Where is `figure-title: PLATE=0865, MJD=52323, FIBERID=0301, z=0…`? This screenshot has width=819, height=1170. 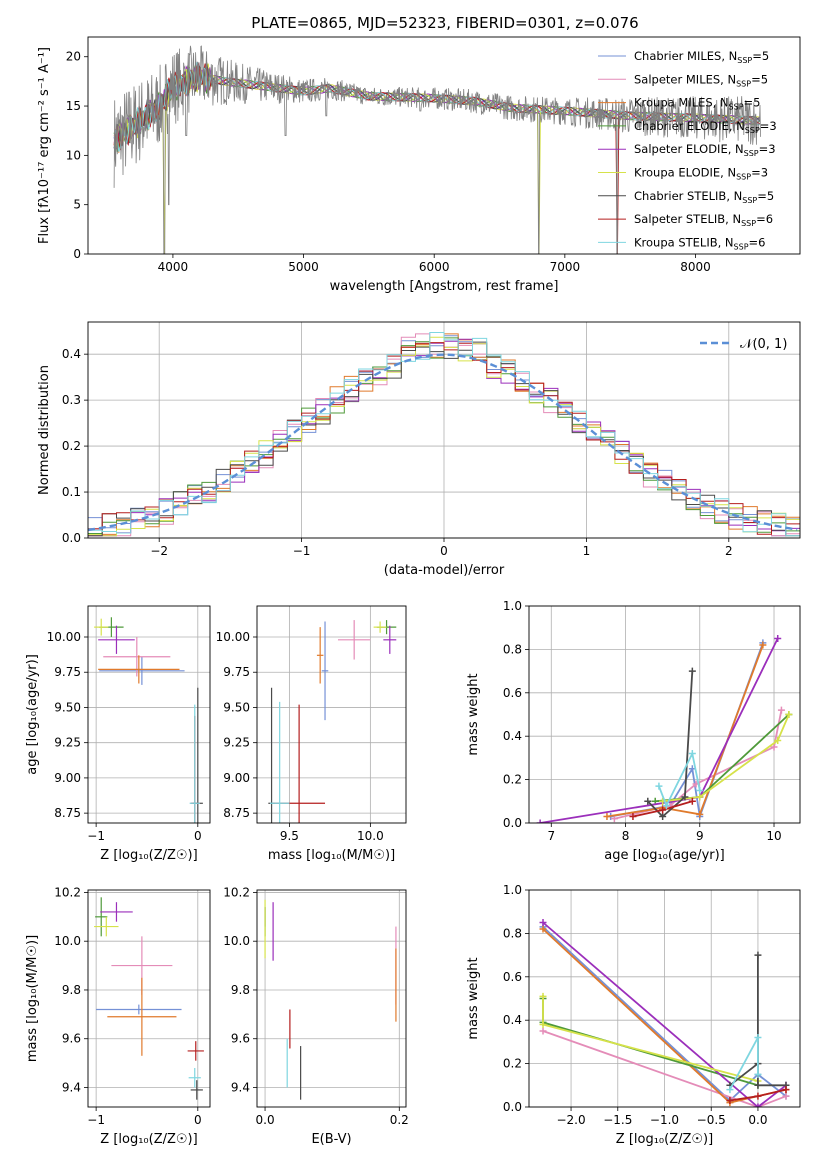 figure-title: PLATE=0865, MJD=52323, FIBERID=0301, z=0… is located at coordinates (444, 23).